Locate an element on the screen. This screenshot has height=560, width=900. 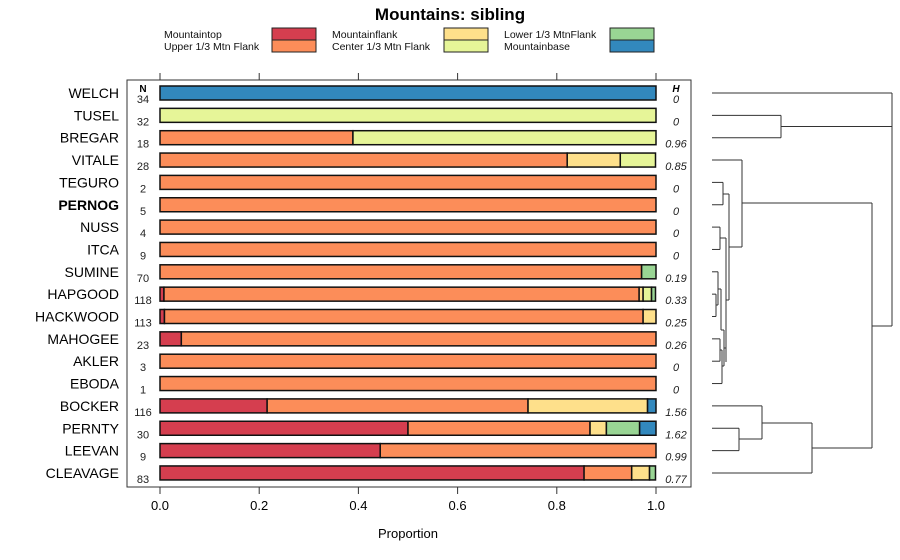
bar-row: EBODA 1 0 is located at coordinates (375, 386).